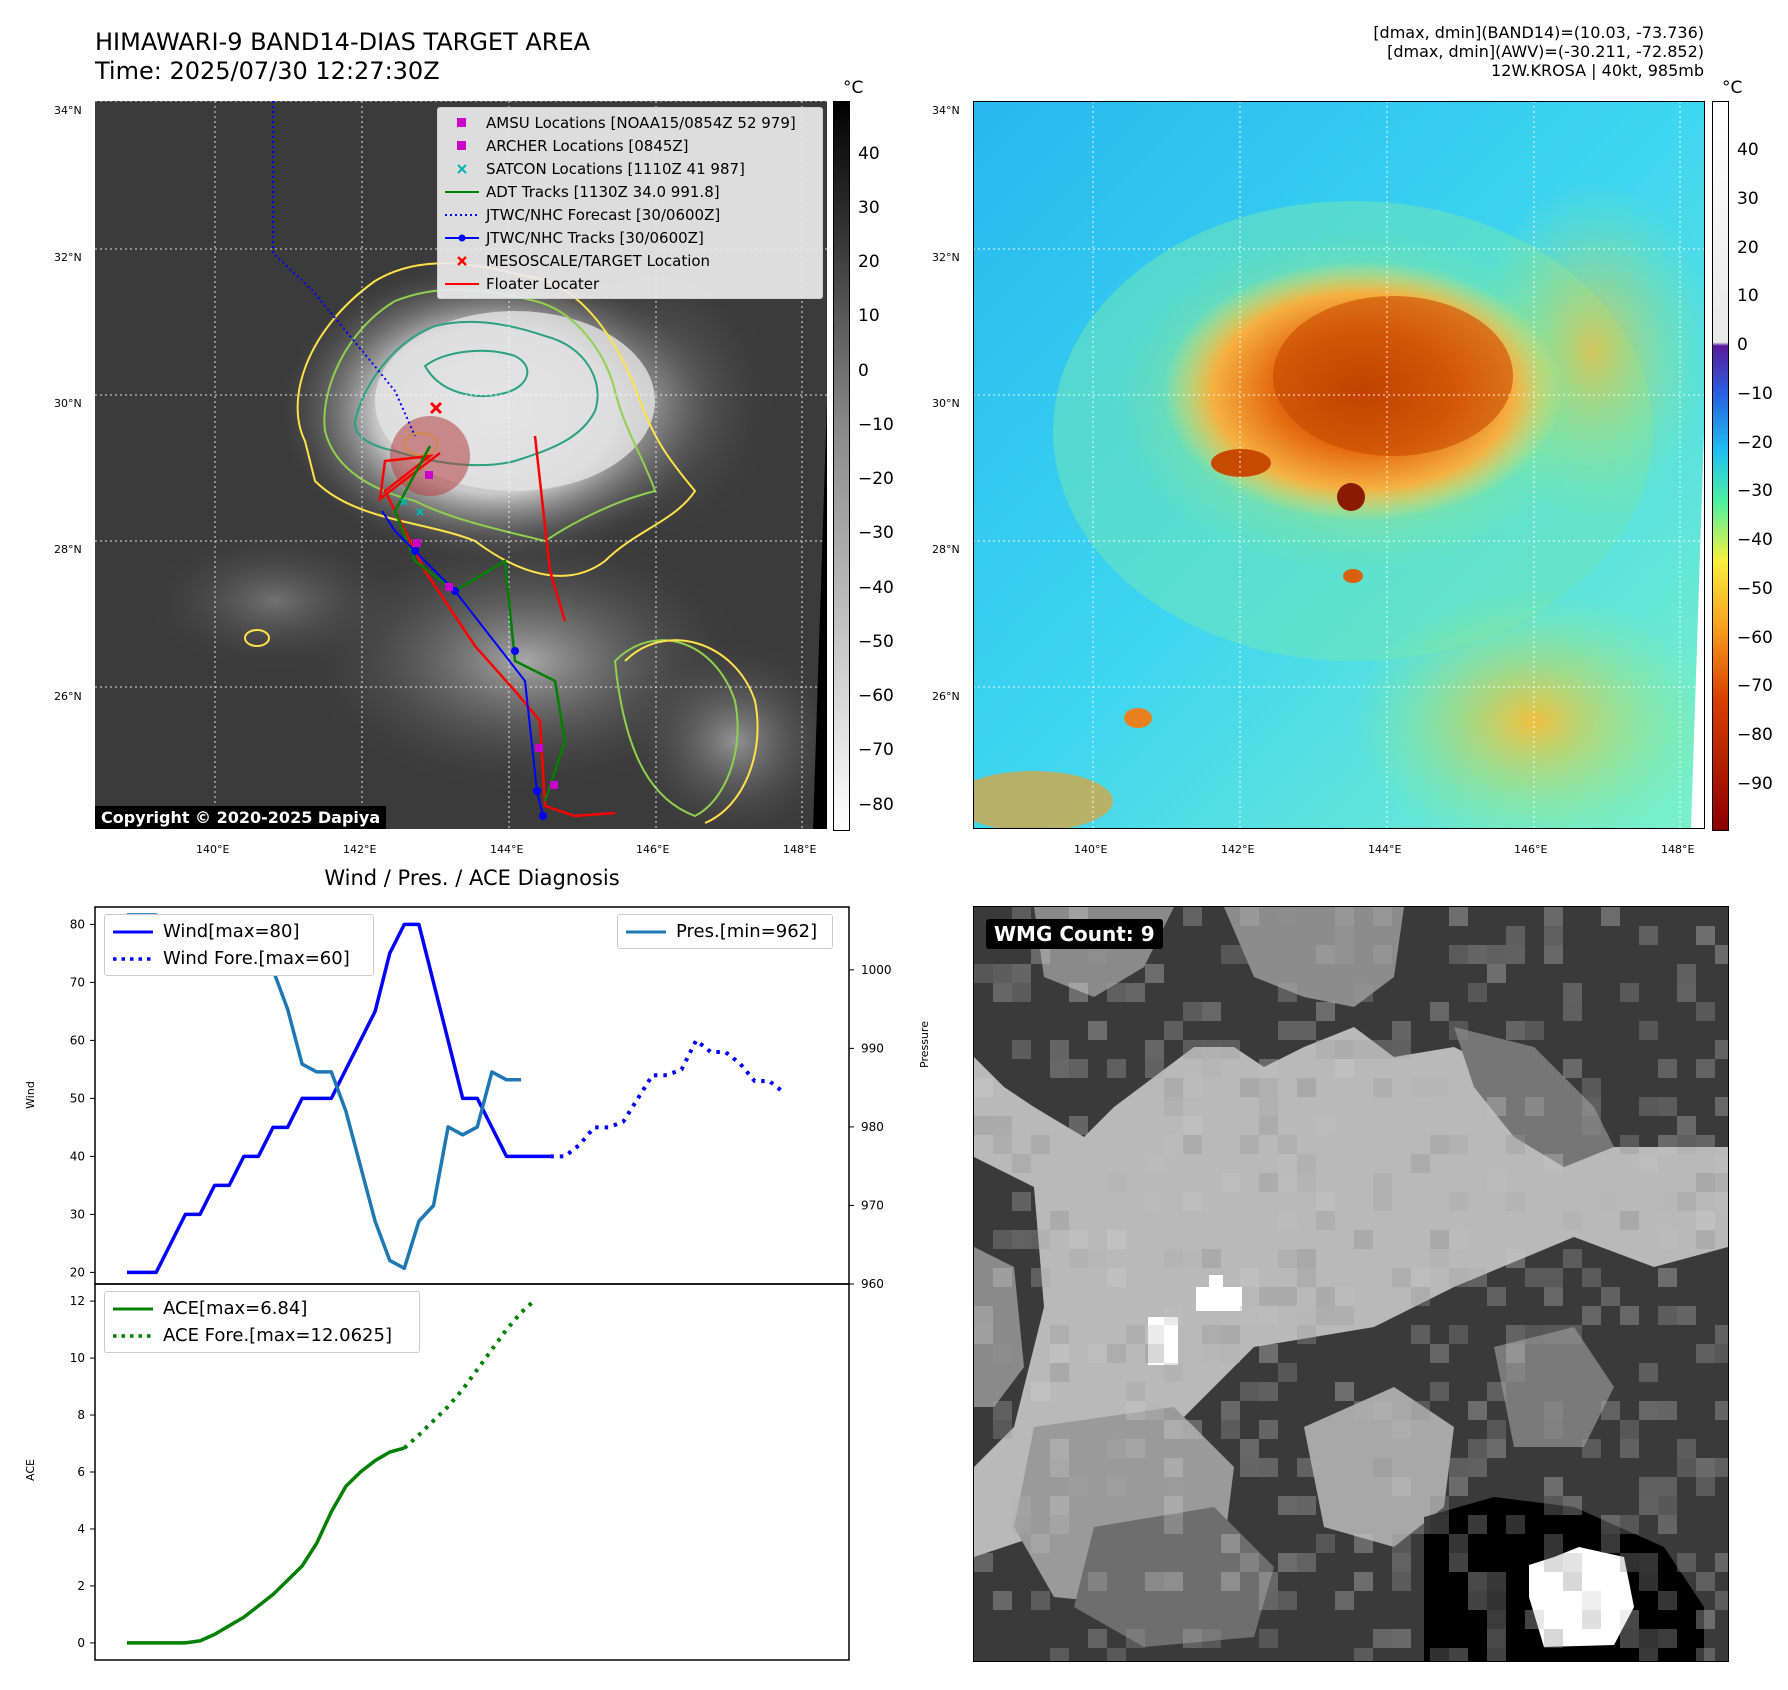  Describe the element at coordinates (1720, 466) in the screenshot. I see `color-colorbar` at that location.